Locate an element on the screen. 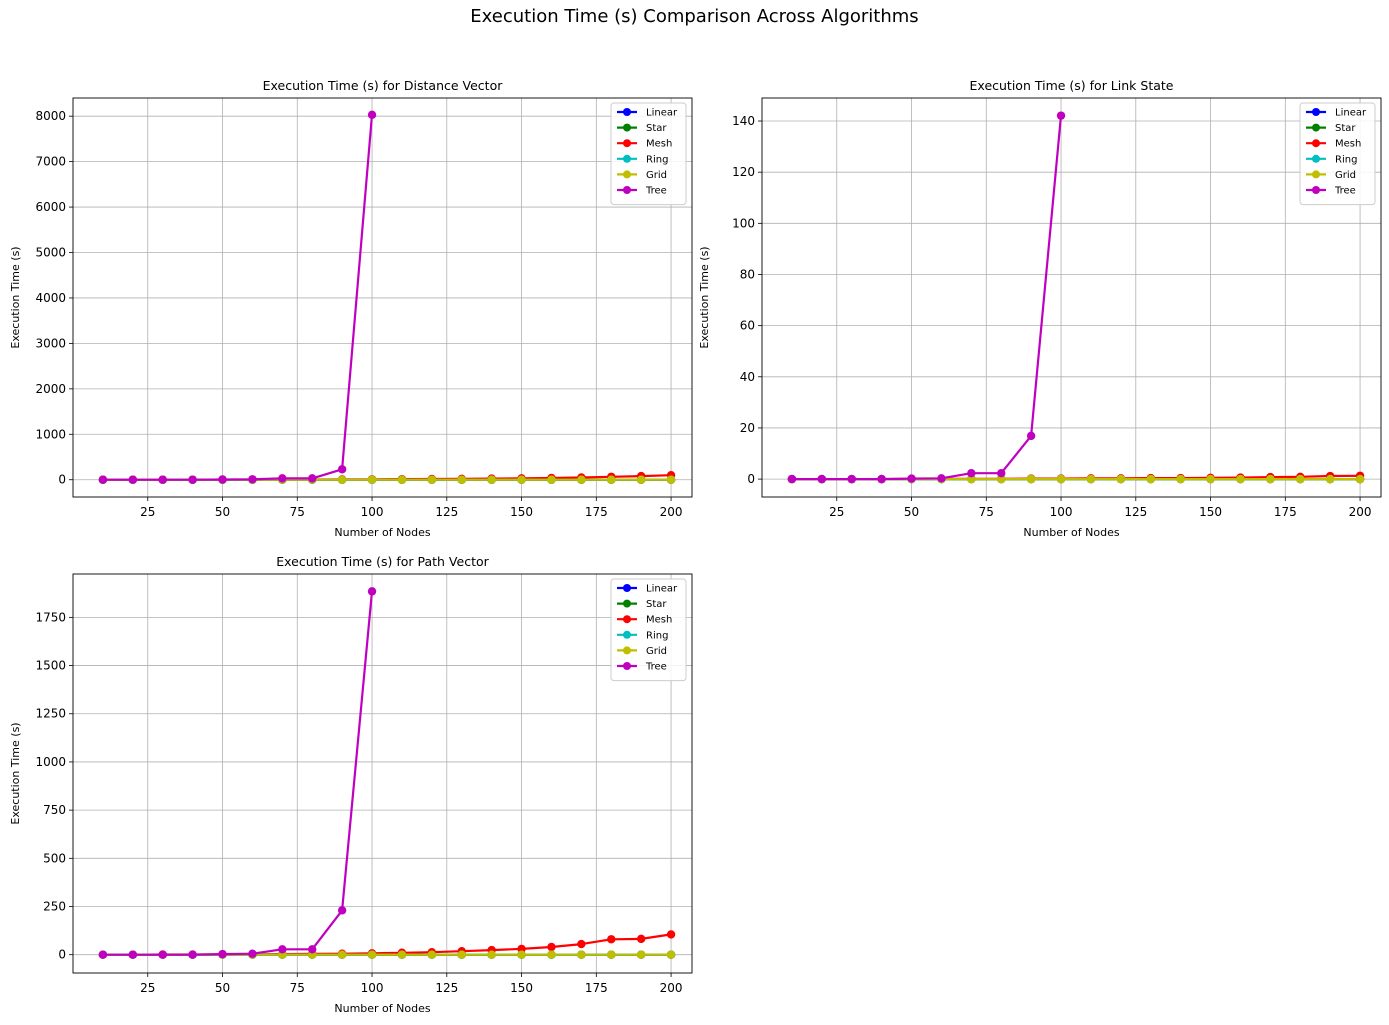 The width and height of the screenshot is (1389, 1025). chart-title: Execution Time (s) for Distance Vector is located at coordinates (383, 85).